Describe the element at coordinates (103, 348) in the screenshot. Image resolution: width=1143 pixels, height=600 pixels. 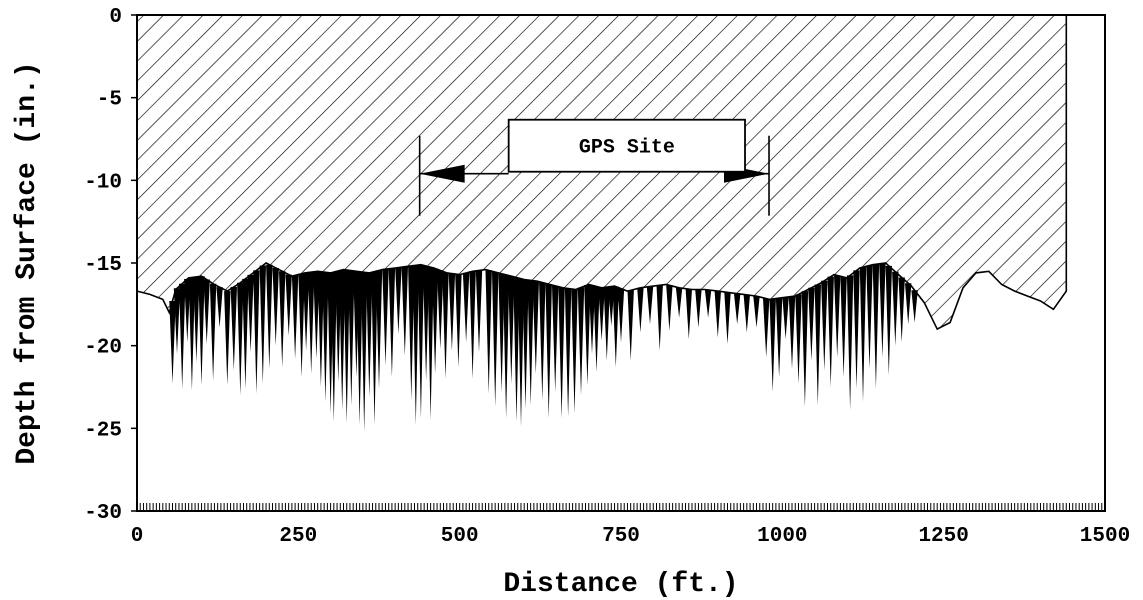
I see `y-tick-label: -20` at that location.